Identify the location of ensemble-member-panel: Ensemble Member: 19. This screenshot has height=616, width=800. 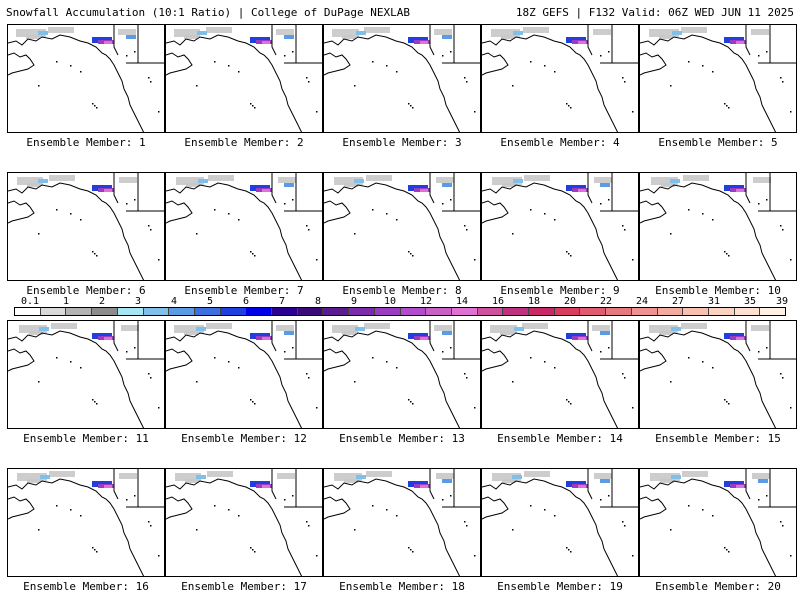
(560, 542).